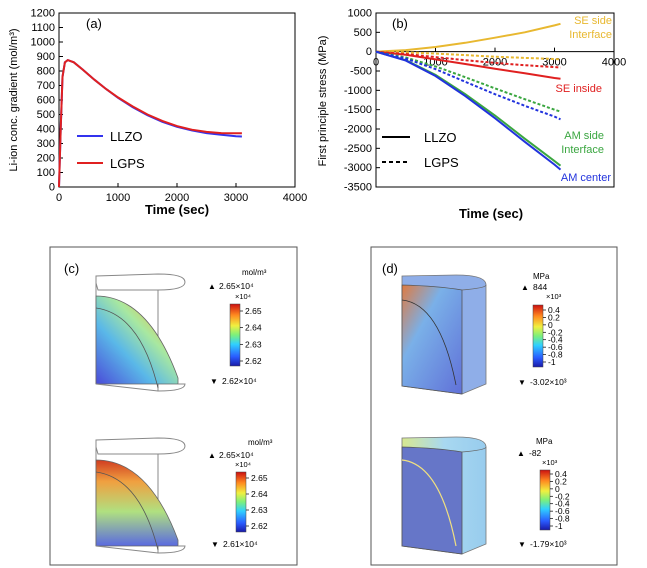 This screenshot has width=647, height=568. What do you see at coordinates (118, 198) in the screenshot?
I see `x-tick-label: 1000` at bounding box center [118, 198].